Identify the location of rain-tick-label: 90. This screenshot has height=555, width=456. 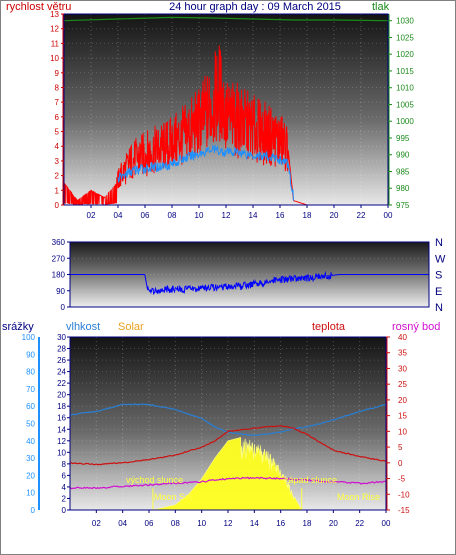
(30, 354).